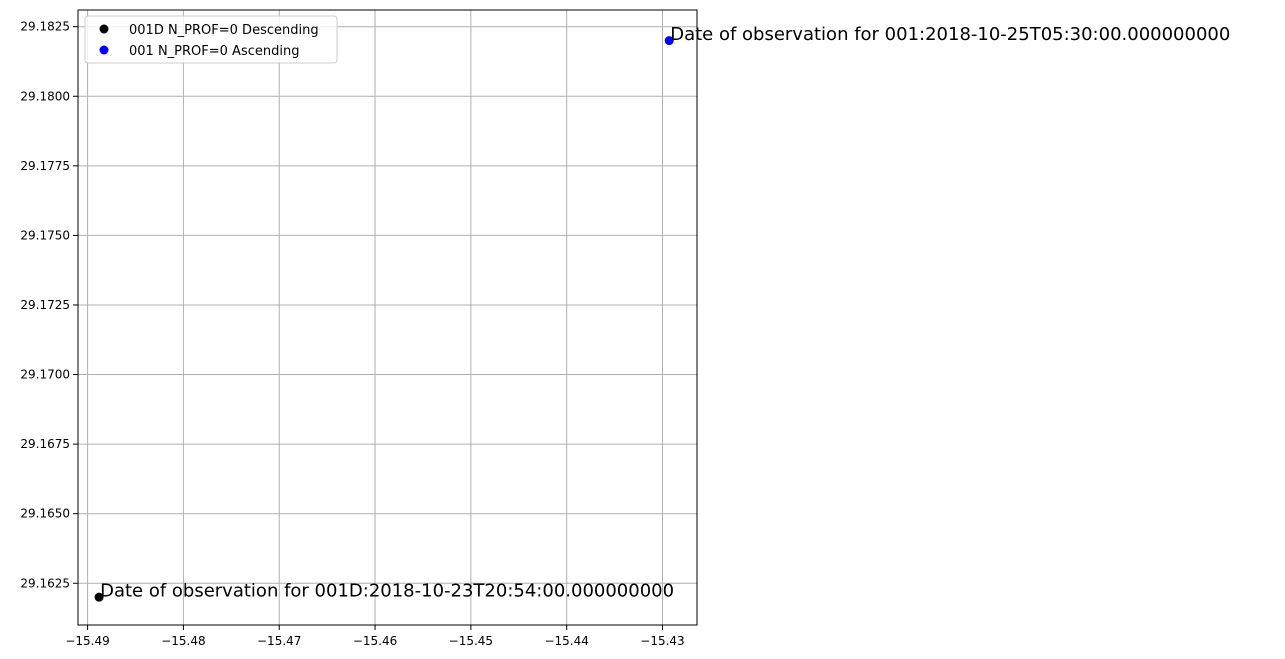 This screenshot has height=659, width=1285. I want to click on legend-label: 001 N_PROF=0 Ascending, so click(214, 51).